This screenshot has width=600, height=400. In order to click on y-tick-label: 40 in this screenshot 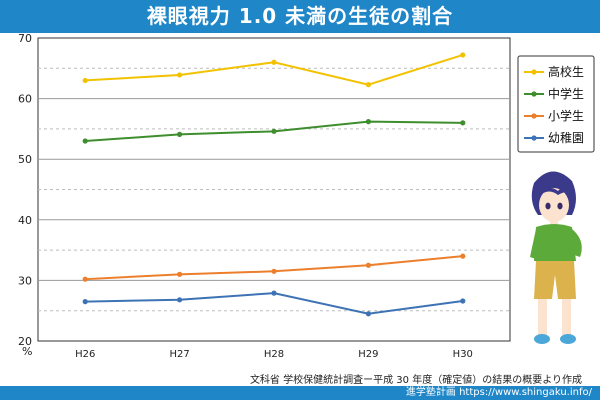, I will do `click(25, 220)`.